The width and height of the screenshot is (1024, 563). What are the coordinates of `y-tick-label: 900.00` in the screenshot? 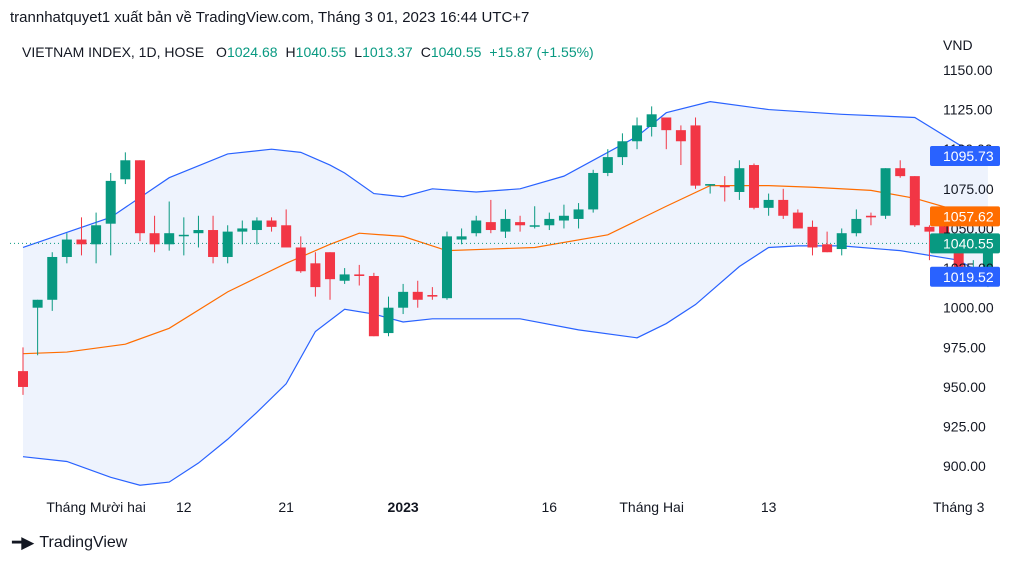 It's located at (964, 466).